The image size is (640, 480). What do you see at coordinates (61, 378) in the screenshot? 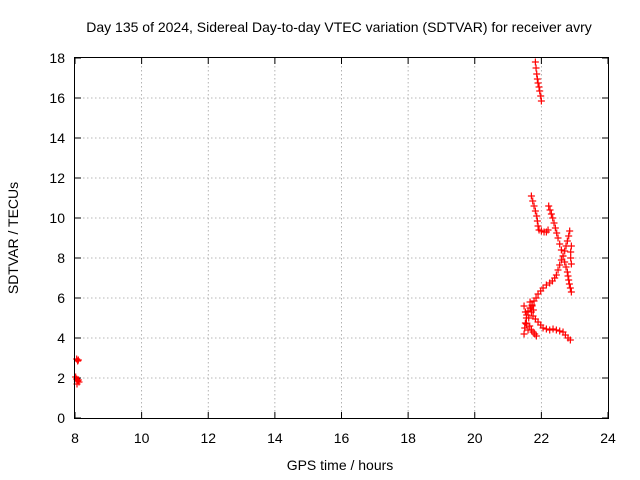
I see `y-tick-label: 2` at bounding box center [61, 378].